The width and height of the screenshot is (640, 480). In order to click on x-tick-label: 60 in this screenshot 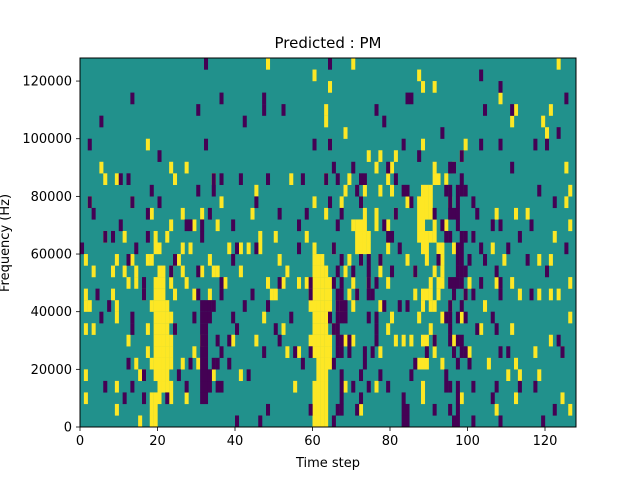, I will do `click(312, 441)`.